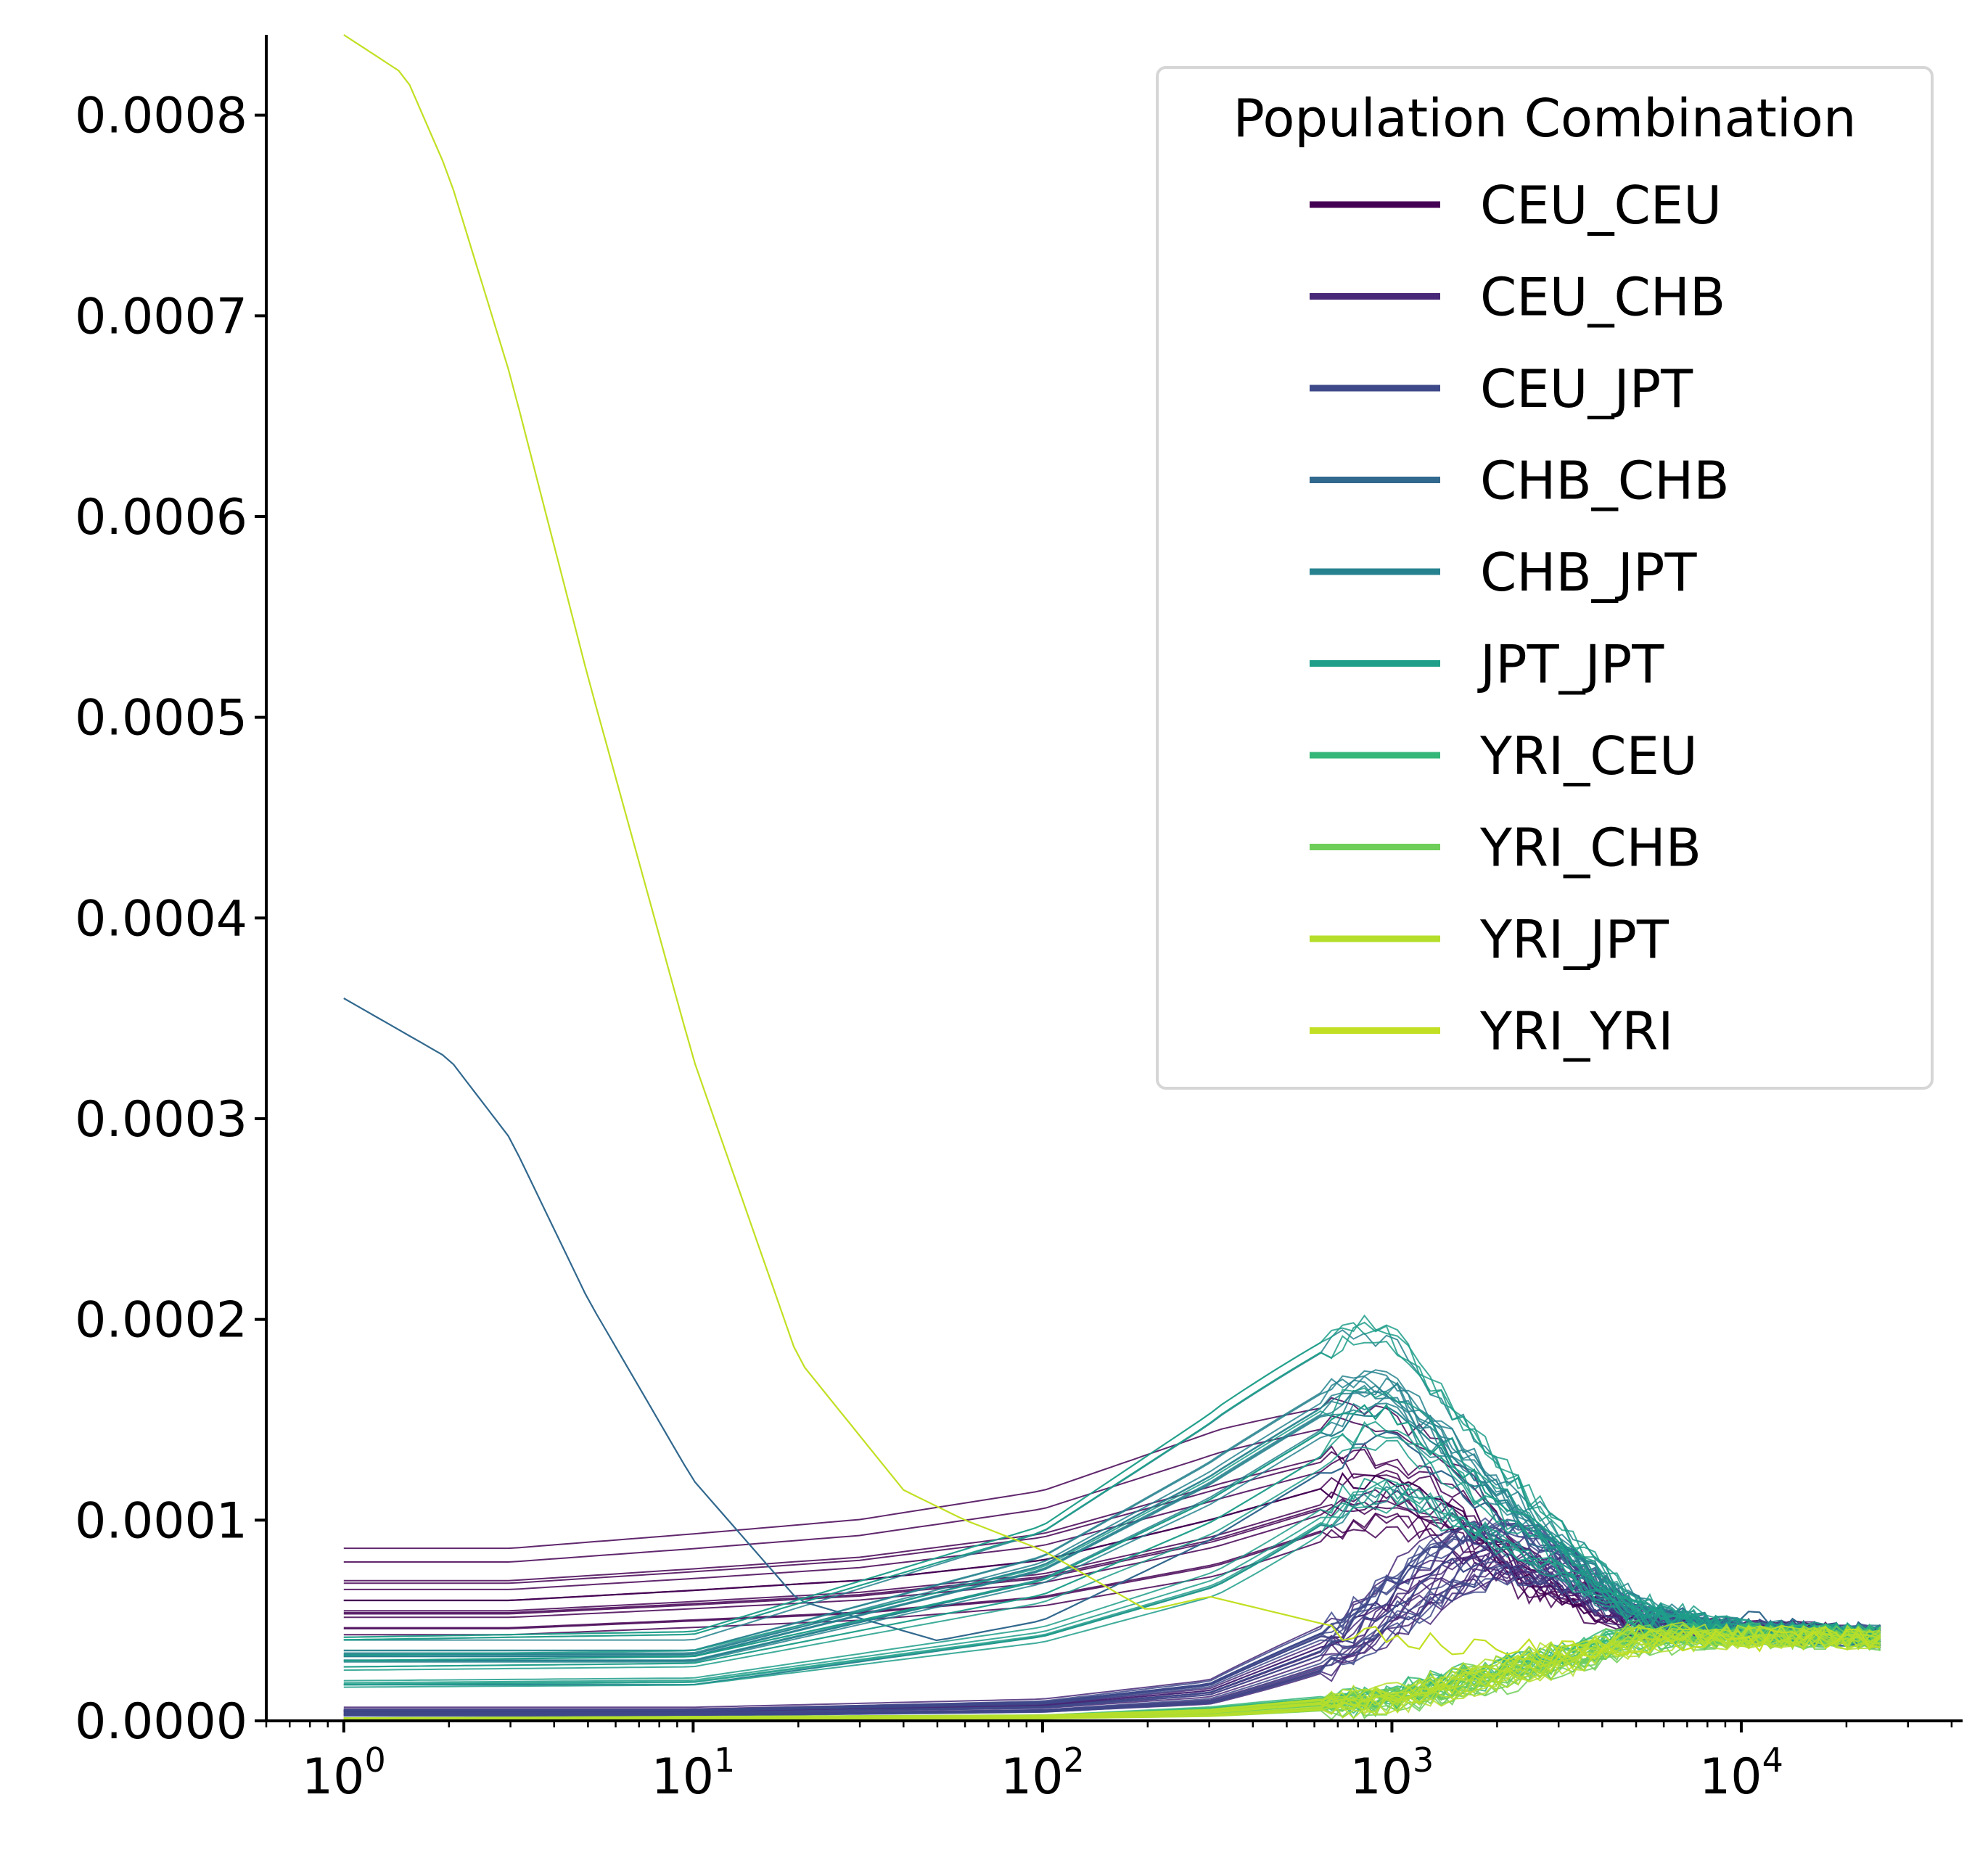  Describe the element at coordinates (1544, 118) in the screenshot. I see `legend-title: Population Combination` at that location.